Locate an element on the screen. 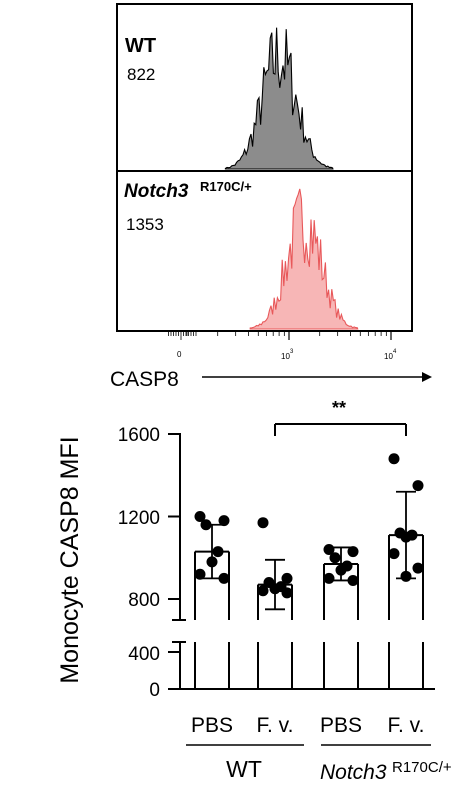 Image resolution: width=476 pixels, height=789 pixels. group-label-notch3: Notch3 is located at coordinates (353, 772).